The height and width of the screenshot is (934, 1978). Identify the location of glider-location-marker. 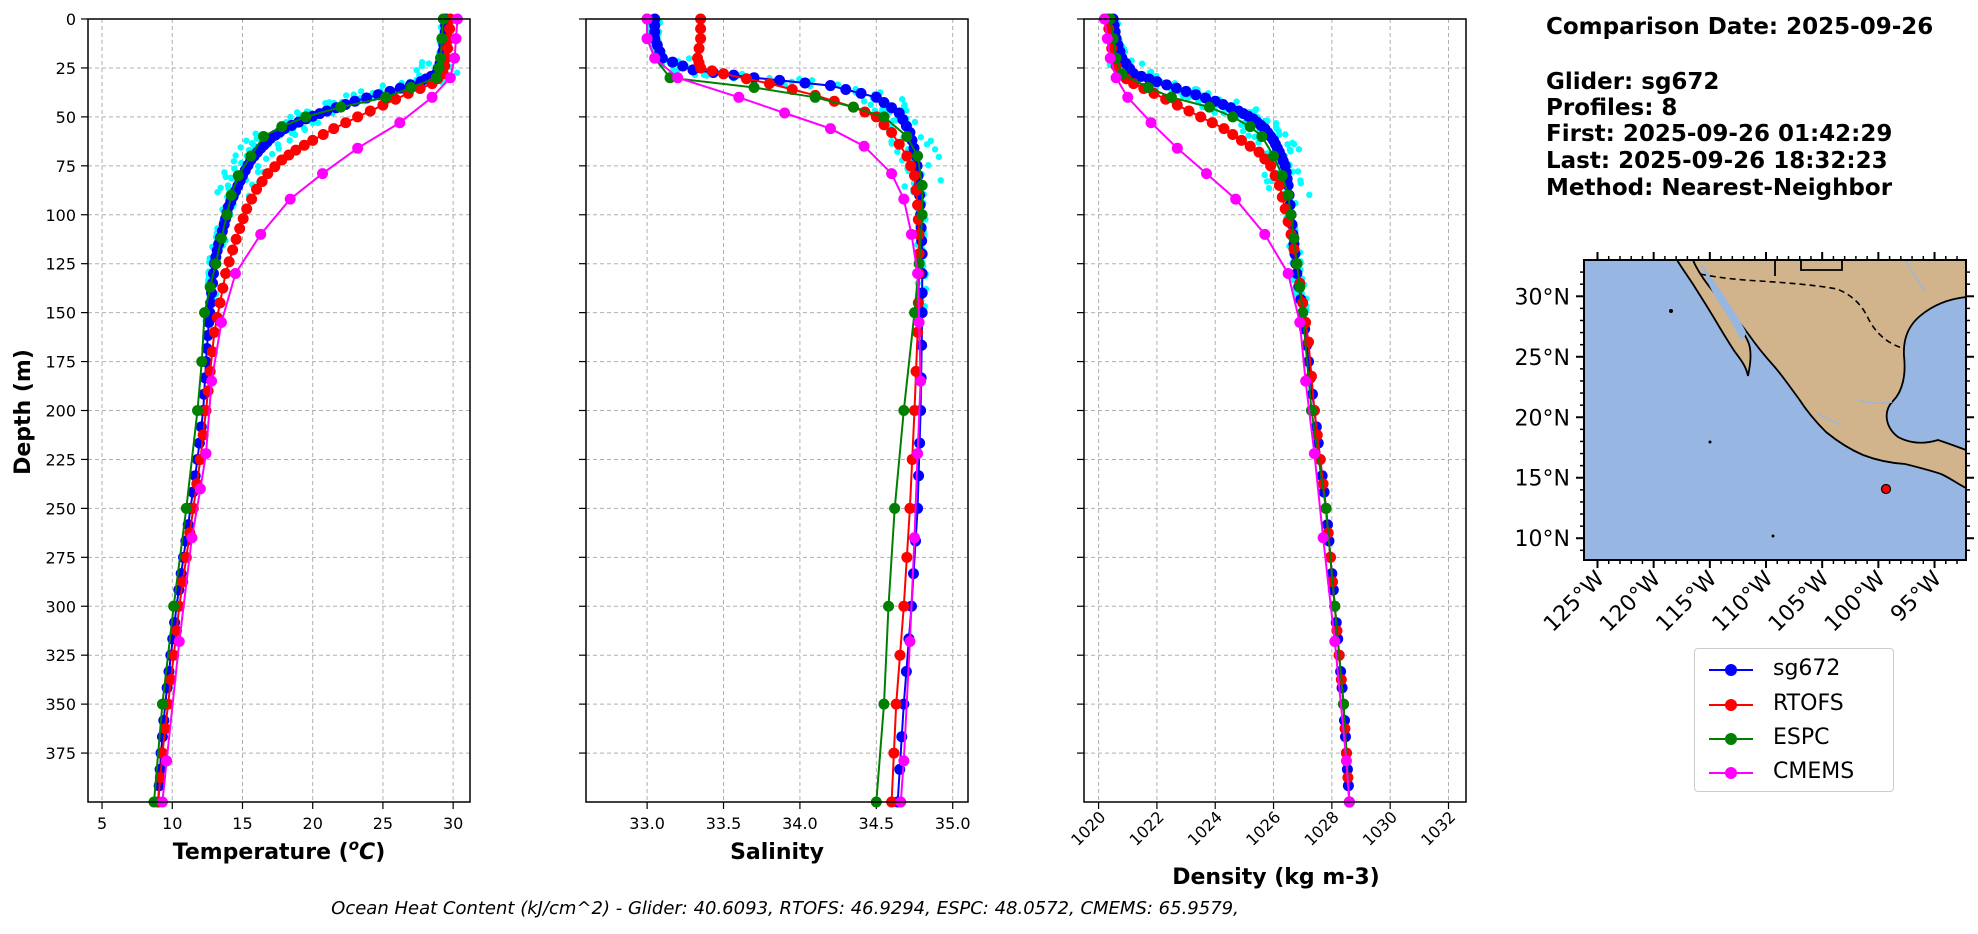
(1886, 489).